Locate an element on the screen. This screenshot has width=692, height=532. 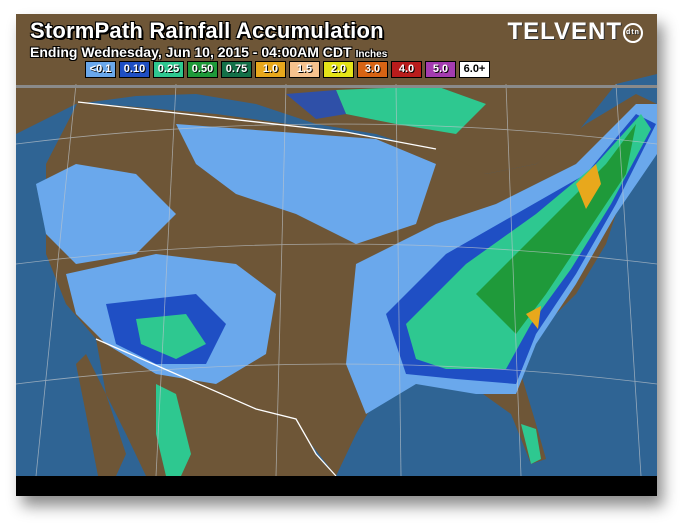
precip-virginia-orange is located at coordinates (533, 317).